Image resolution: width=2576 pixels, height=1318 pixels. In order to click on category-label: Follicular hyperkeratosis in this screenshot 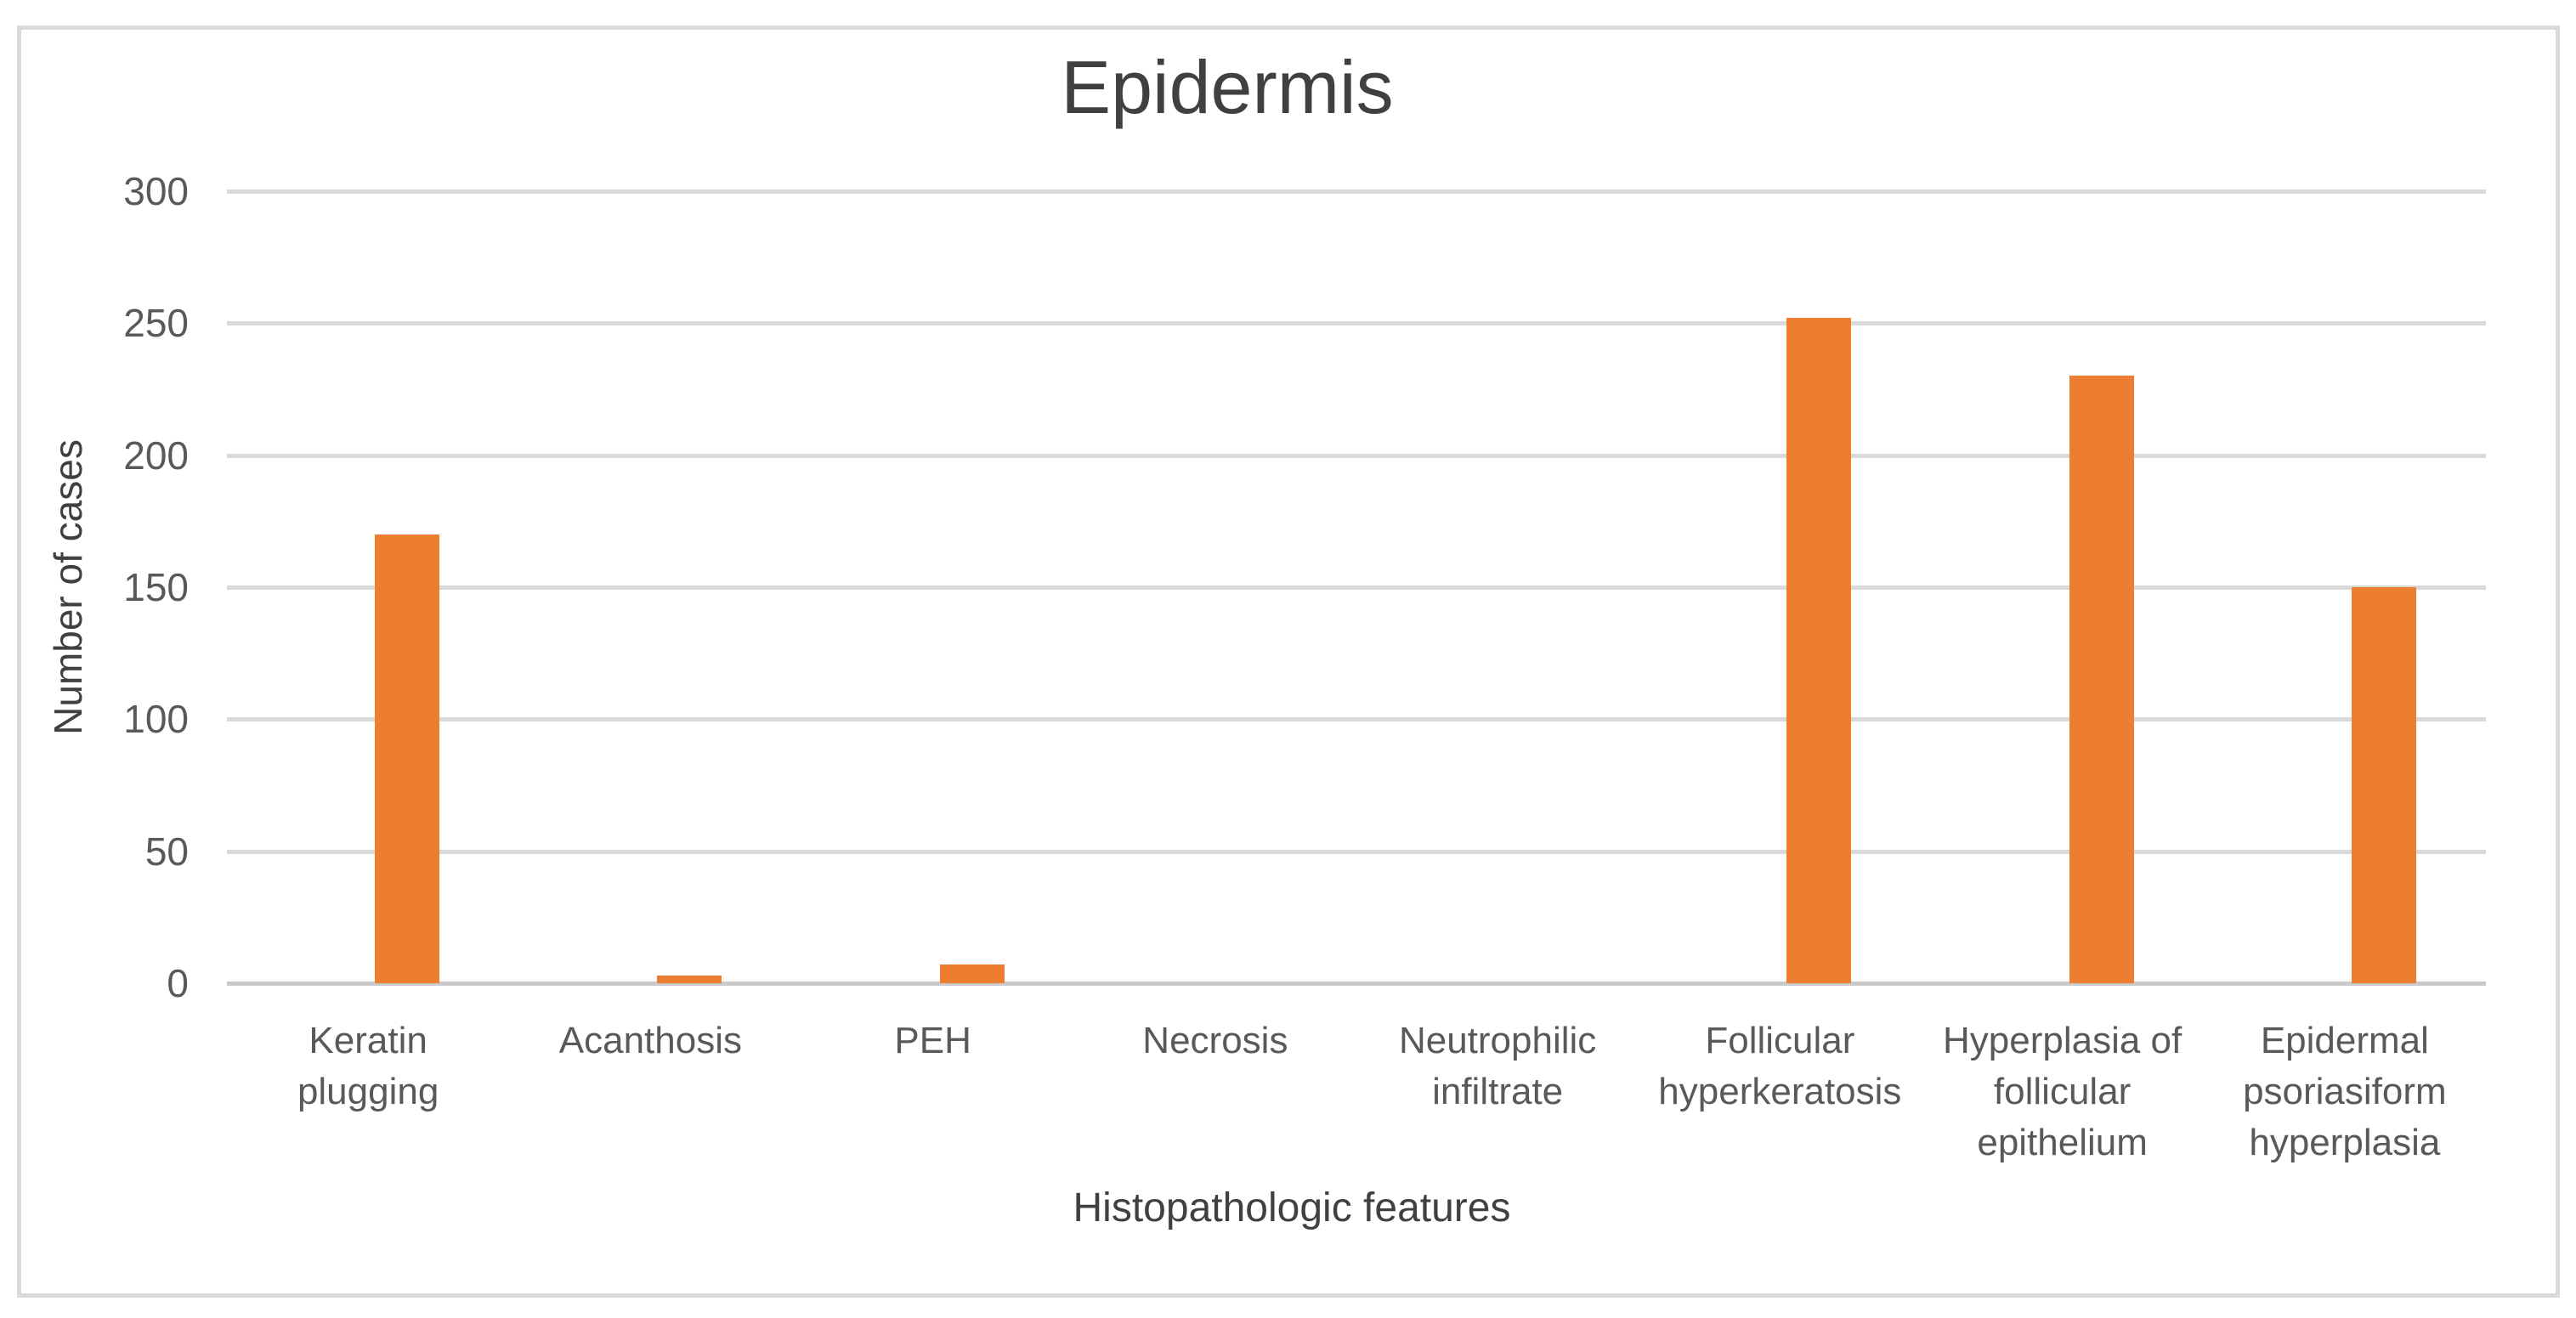, I will do `click(1780, 1066)`.